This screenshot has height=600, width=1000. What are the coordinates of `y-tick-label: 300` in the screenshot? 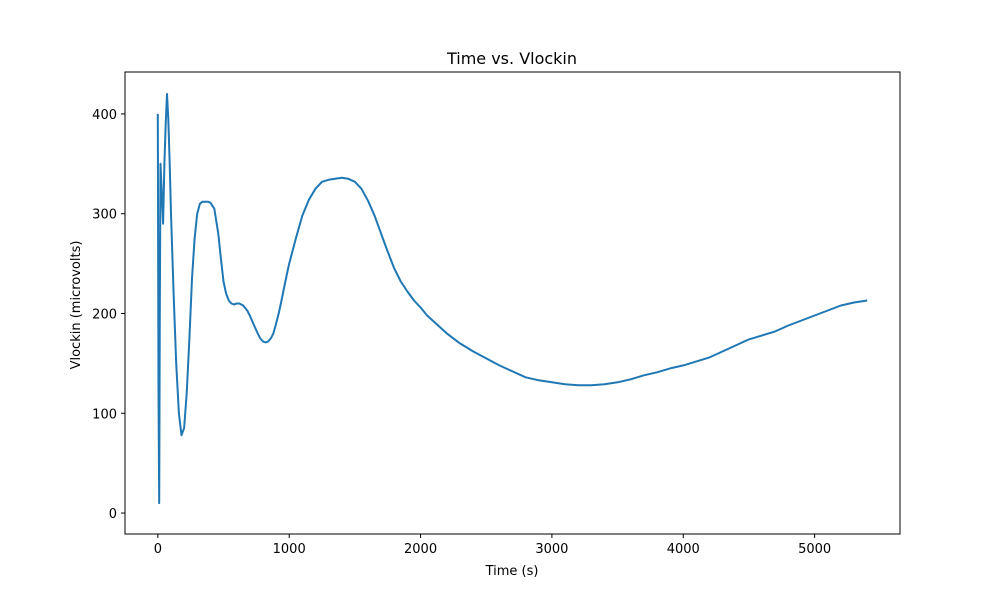 It's located at (104, 215).